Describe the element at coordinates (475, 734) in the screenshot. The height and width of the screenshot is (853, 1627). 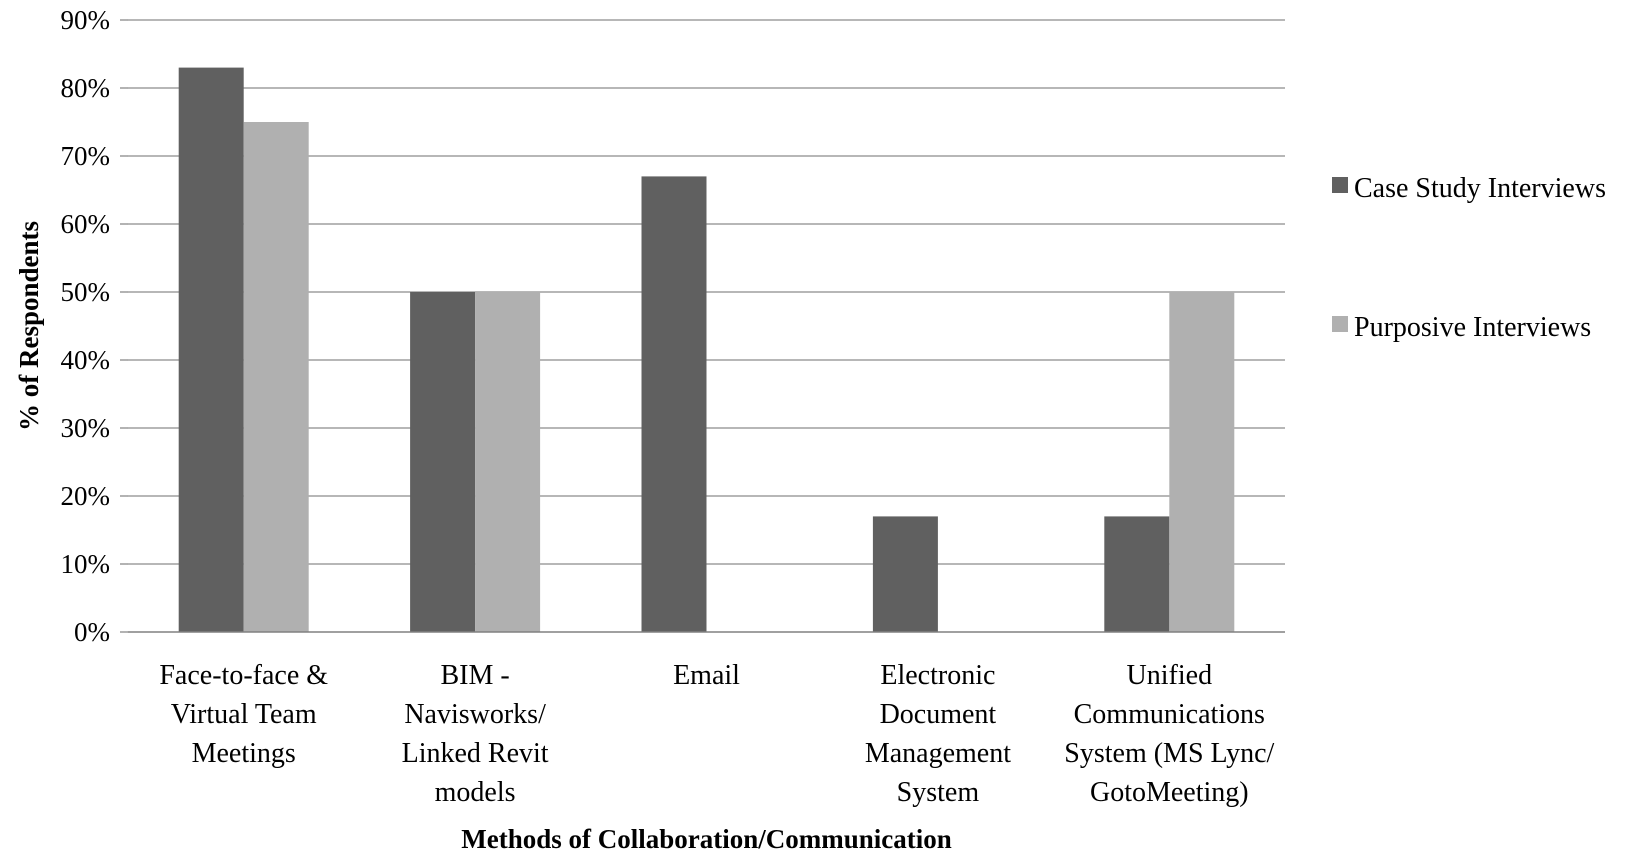
I see `x-category-label: BIM - Navisworks/Linked Revit models` at that location.